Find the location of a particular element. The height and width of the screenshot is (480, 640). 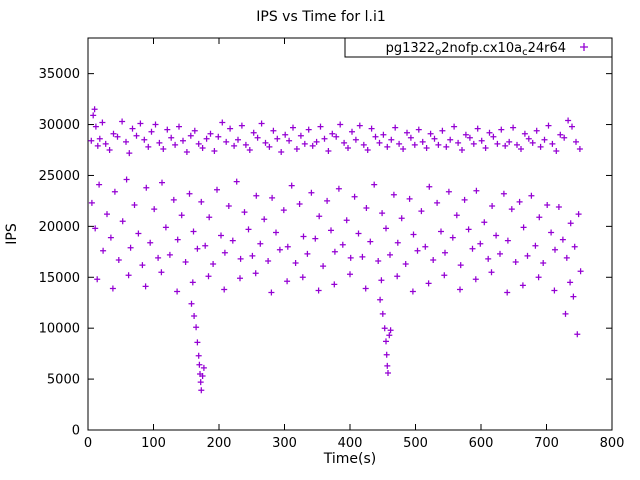

x-axis-label: Time(s) is located at coordinates (349, 459).